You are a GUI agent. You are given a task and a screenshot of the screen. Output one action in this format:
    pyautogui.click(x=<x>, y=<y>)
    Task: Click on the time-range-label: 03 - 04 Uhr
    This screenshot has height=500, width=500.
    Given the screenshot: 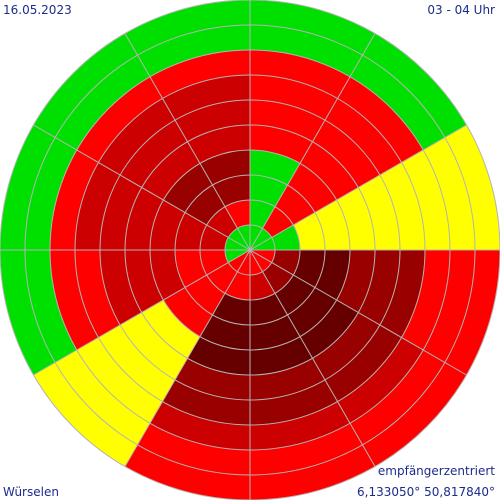 What is the action you would take?
    pyautogui.click(x=461, y=10)
    